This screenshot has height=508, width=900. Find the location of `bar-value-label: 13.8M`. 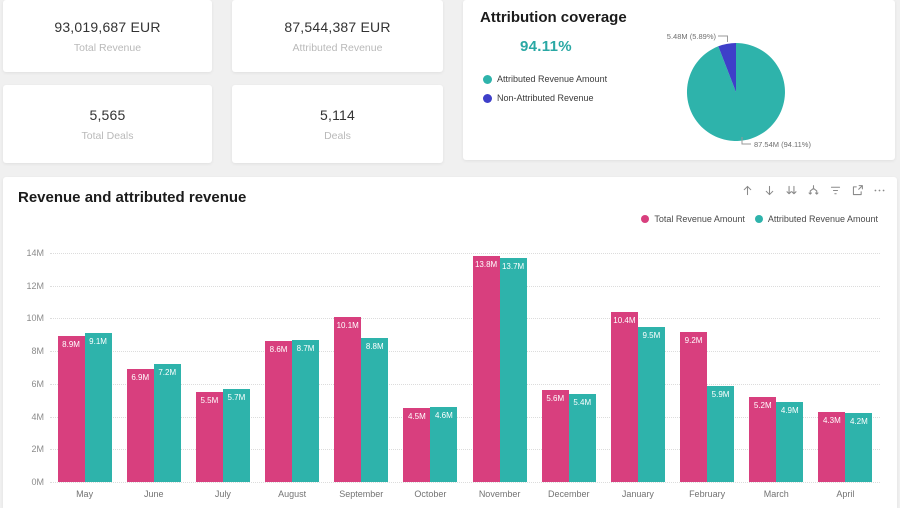

bar-value-label: 13.8M is located at coordinates (486, 265).